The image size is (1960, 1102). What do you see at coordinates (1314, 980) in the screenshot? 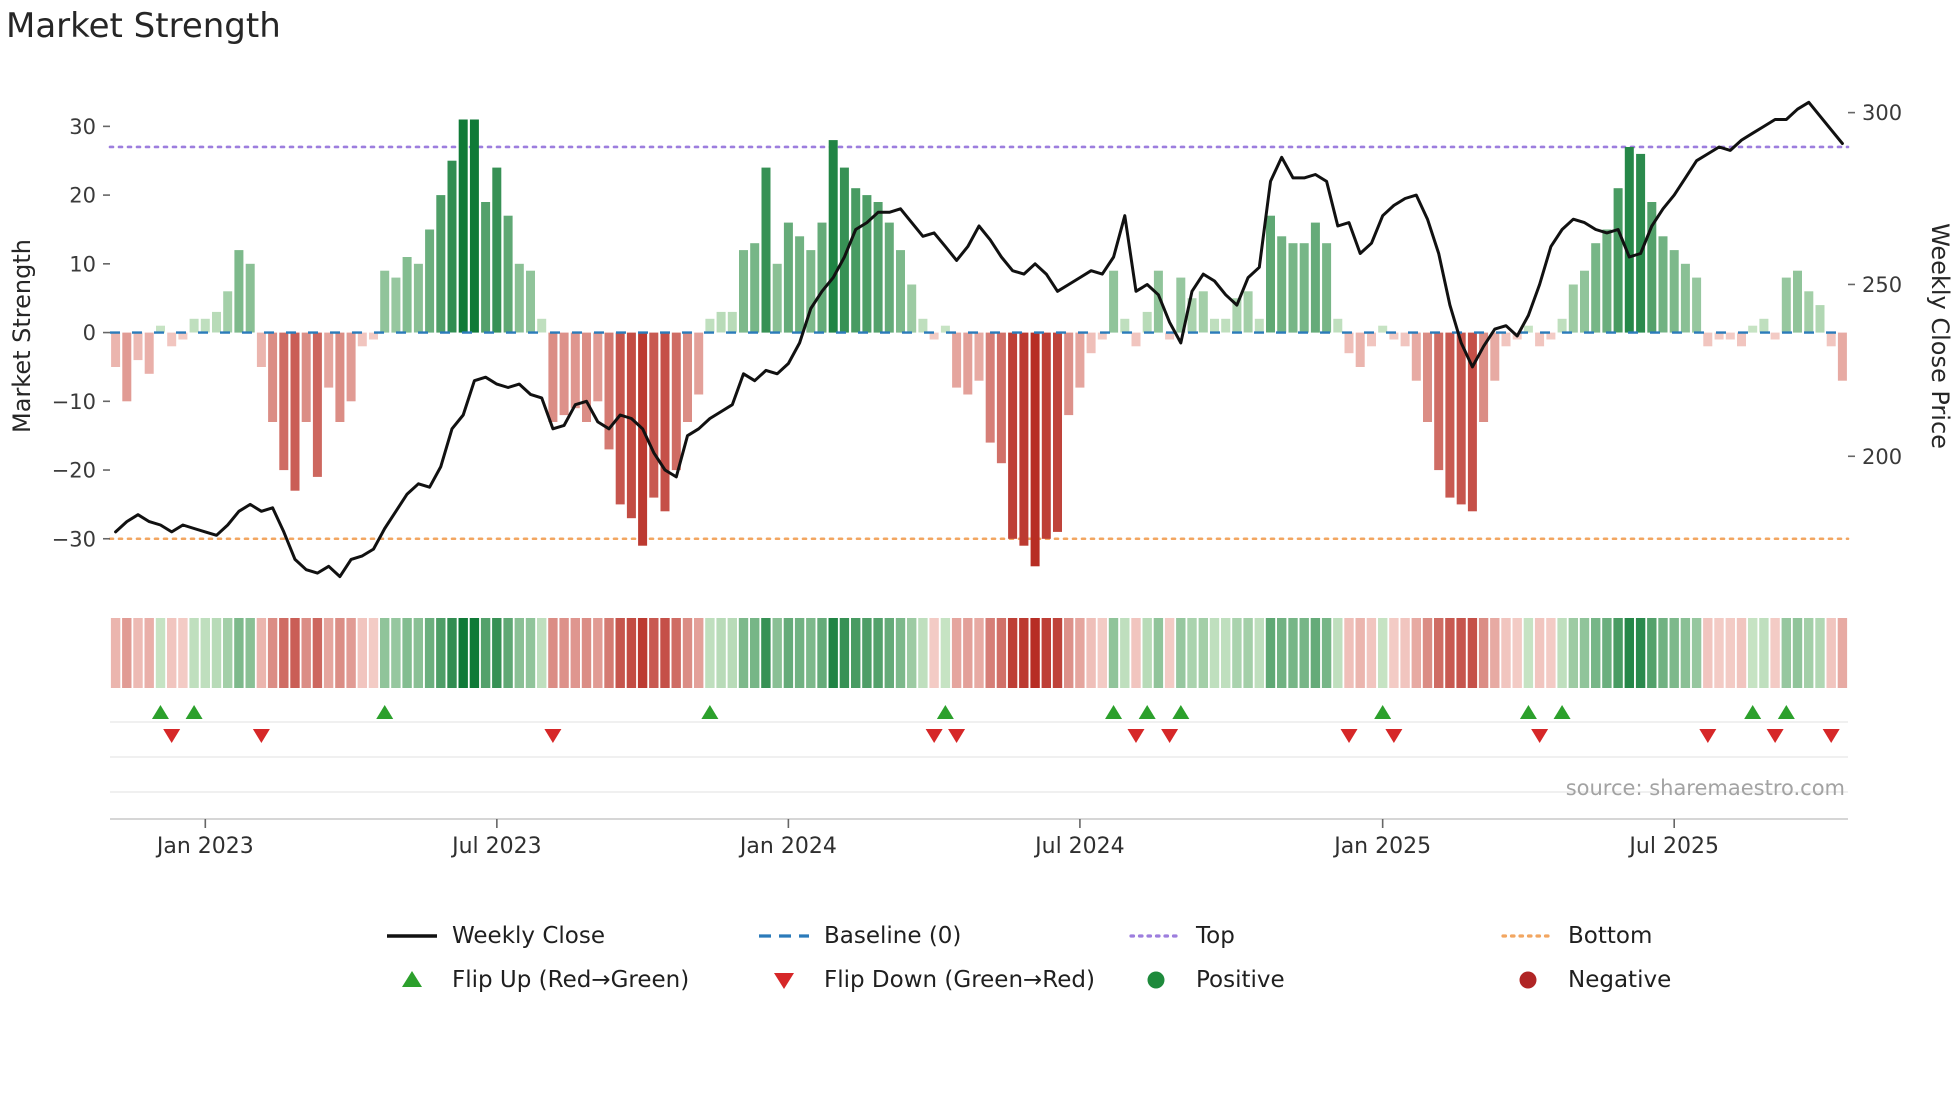
I see `legend-item-positive: Positive` at bounding box center [1314, 980].